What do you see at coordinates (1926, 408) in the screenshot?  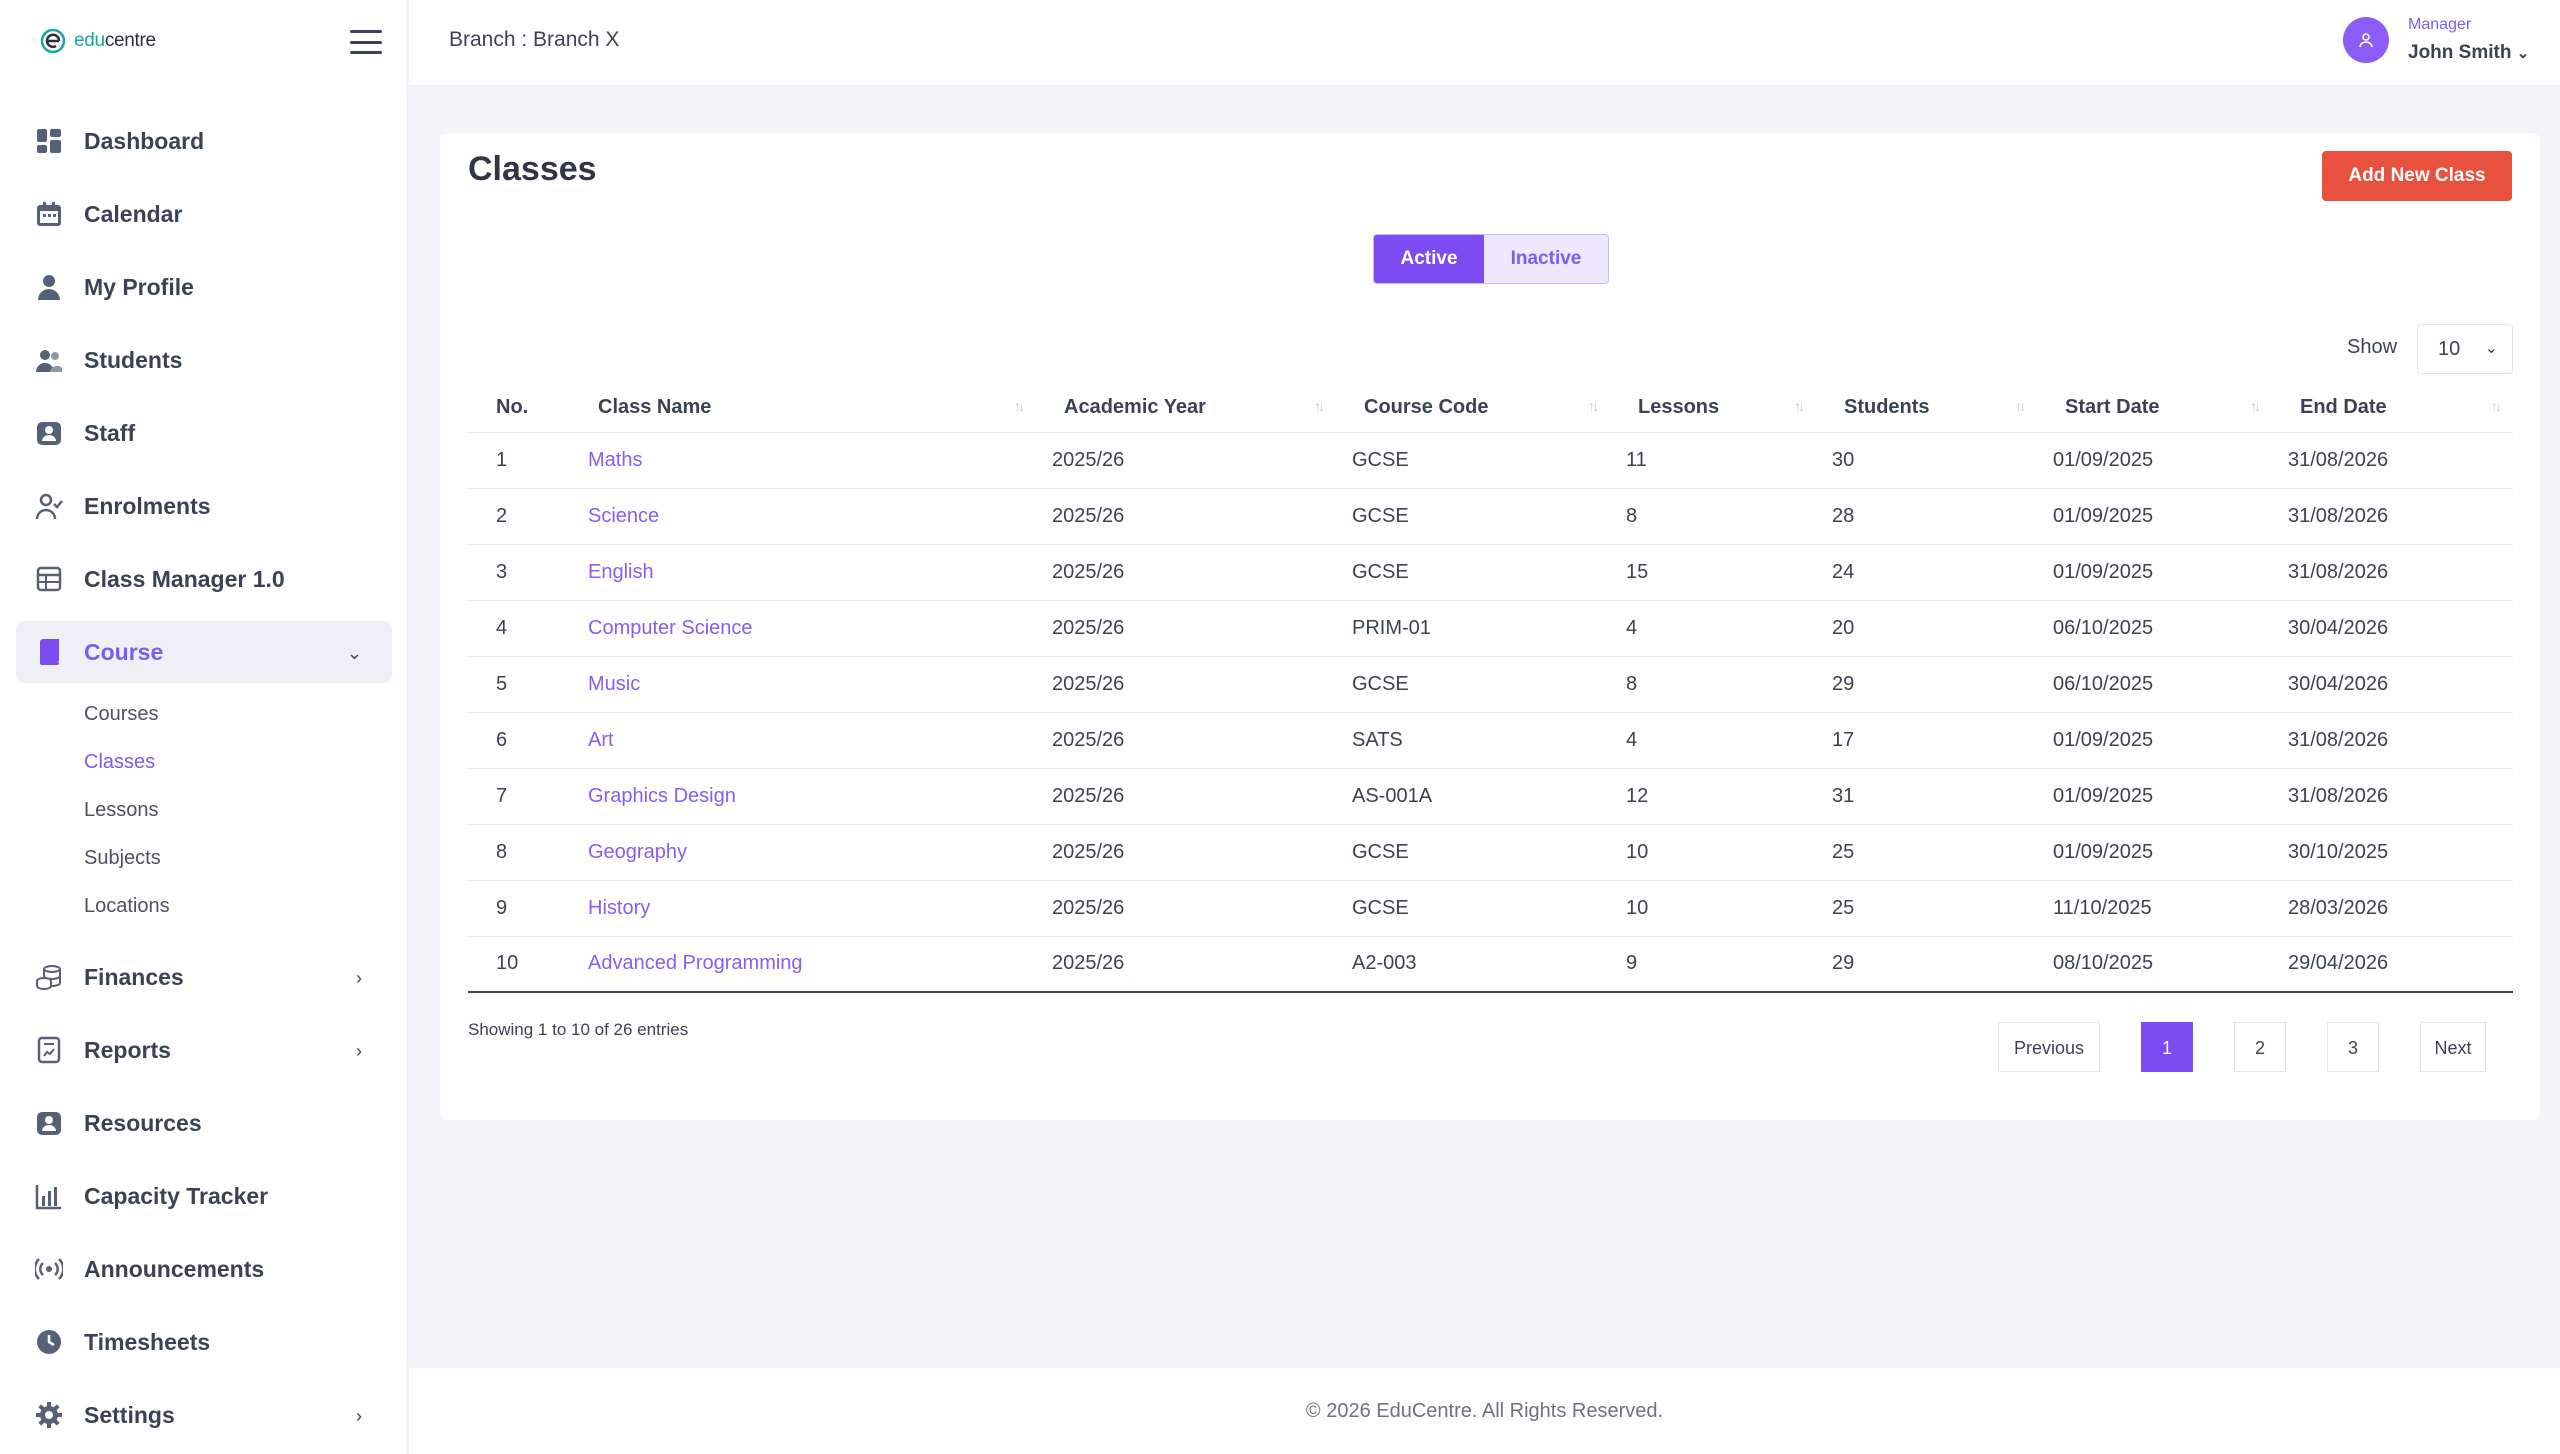 I see `column-header: Students ↑↓` at bounding box center [1926, 408].